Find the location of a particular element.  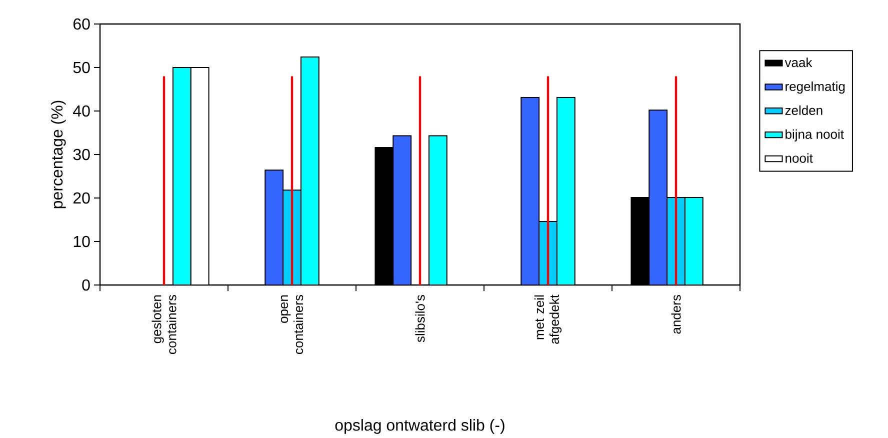

y-tick-label: 0 is located at coordinates (86, 285).